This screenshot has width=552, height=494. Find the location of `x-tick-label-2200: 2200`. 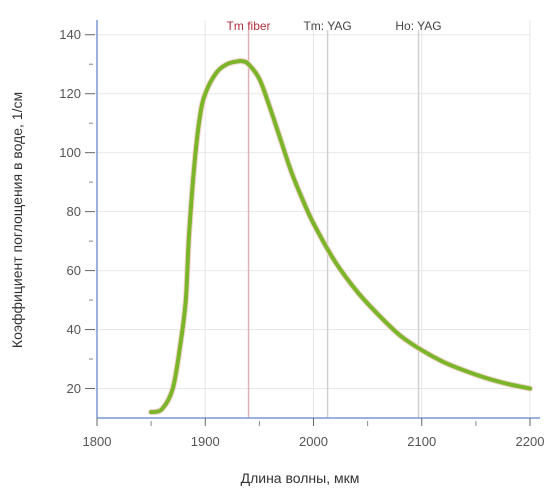

x-tick-label-2200: 2200 is located at coordinates (530, 441).